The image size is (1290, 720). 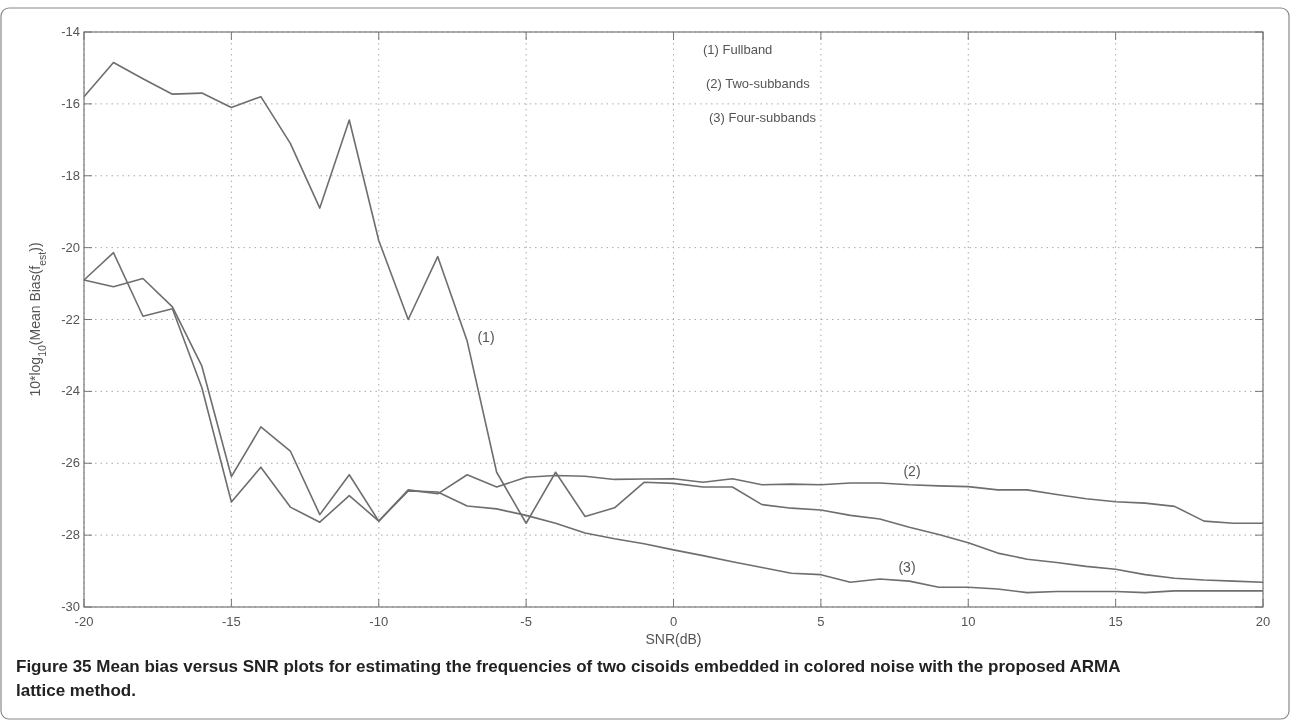 What do you see at coordinates (70, 247) in the screenshot?
I see `y-tick-label: -20` at bounding box center [70, 247].